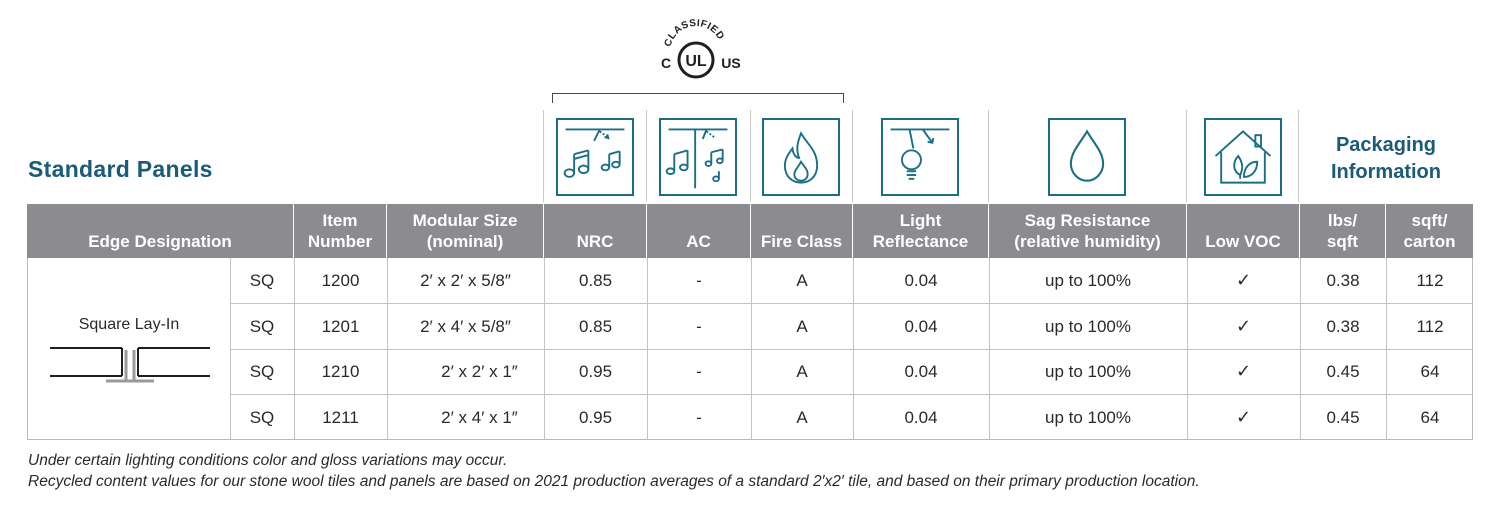 The image size is (1500, 520). I want to click on header-lbs-sqft: lbs/sqft, so click(1342, 231).